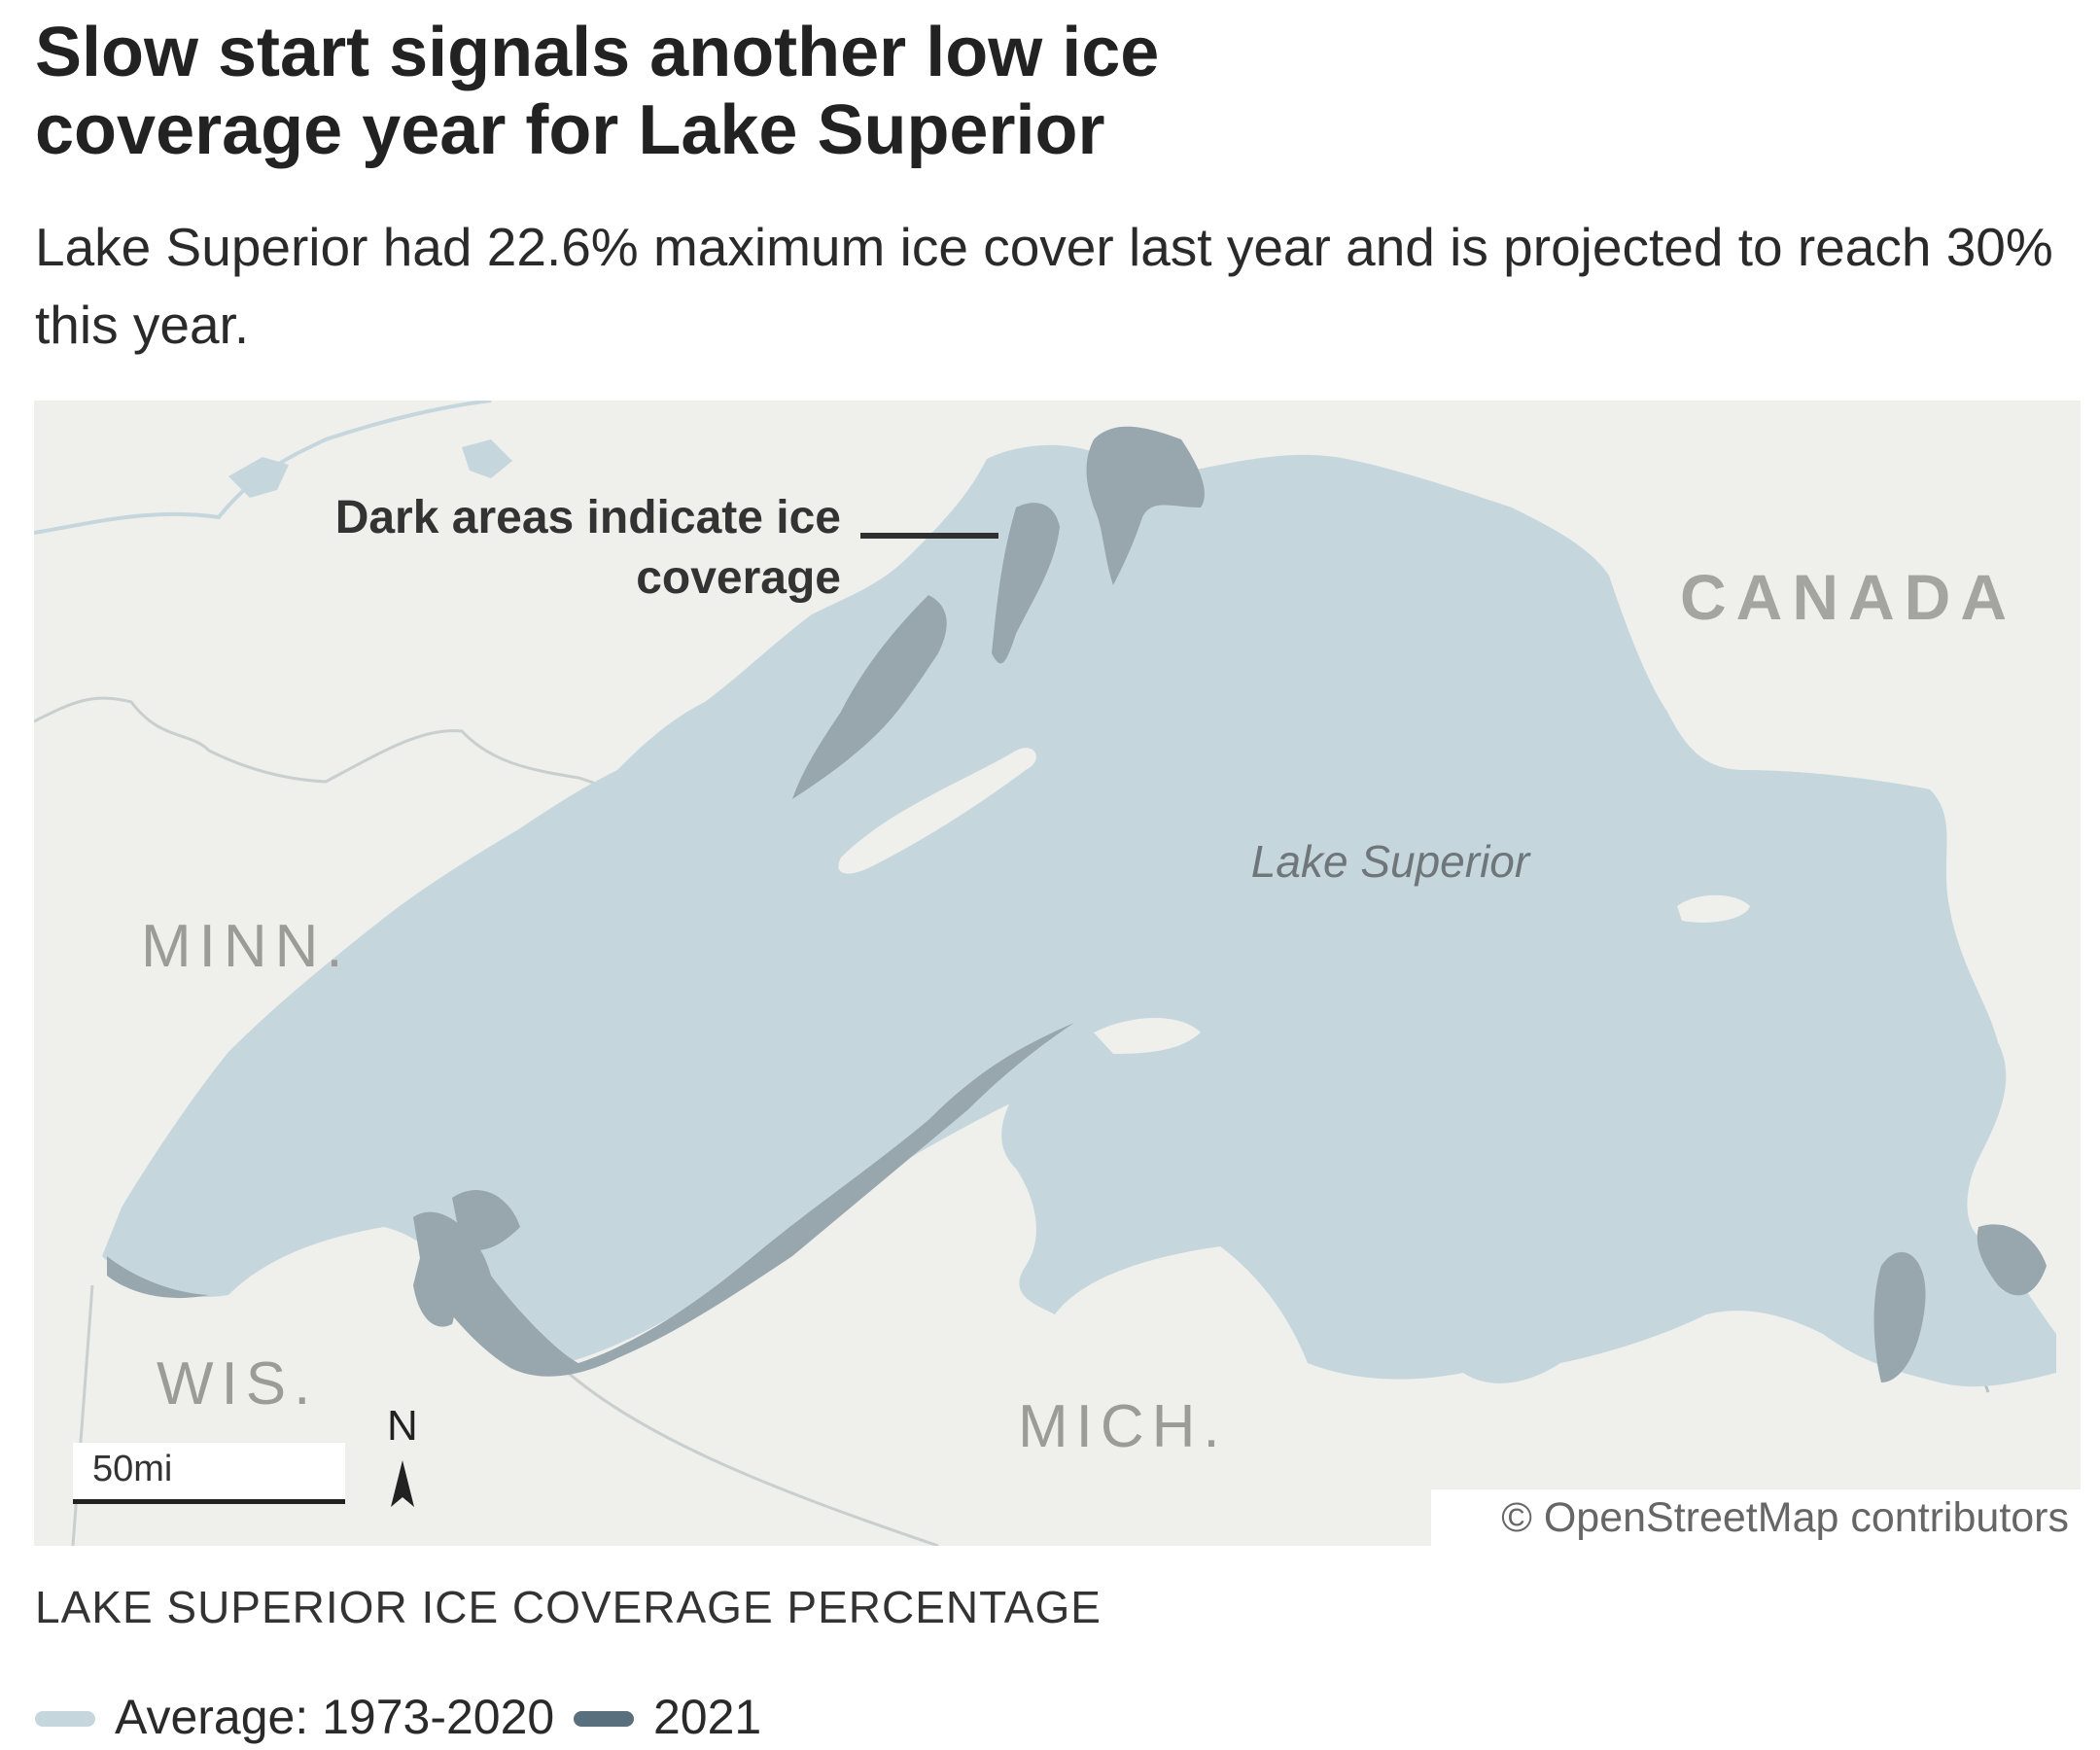 The image size is (2100, 1750). I want to click on ice-chequamegon, so click(434, 1286).